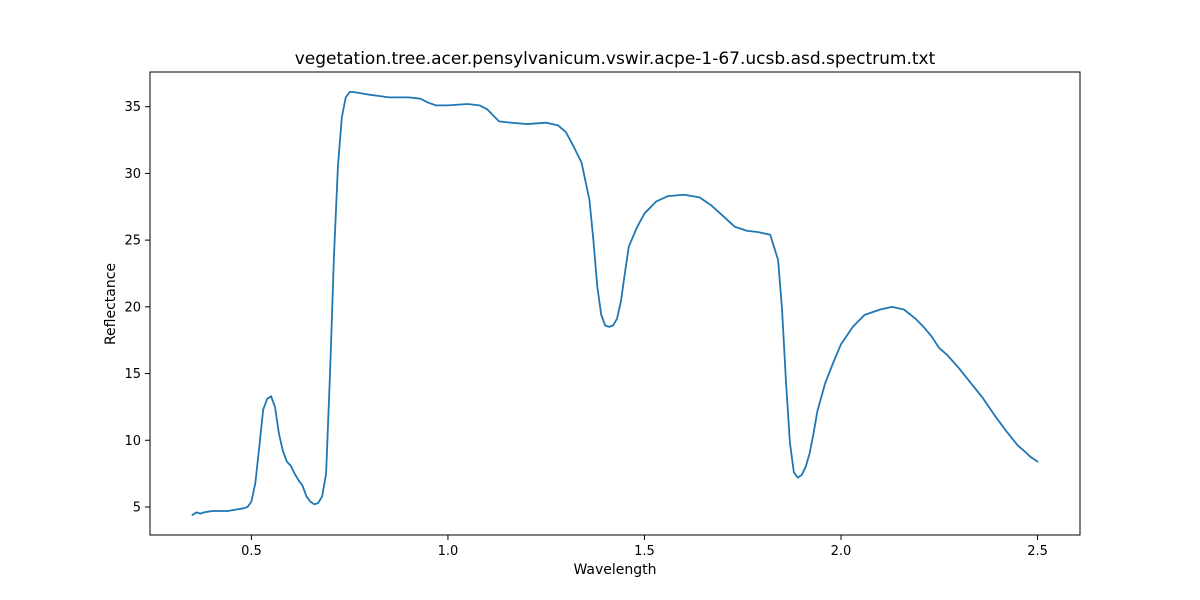  What do you see at coordinates (137, 507) in the screenshot?
I see `y-tick-label: 5` at bounding box center [137, 507].